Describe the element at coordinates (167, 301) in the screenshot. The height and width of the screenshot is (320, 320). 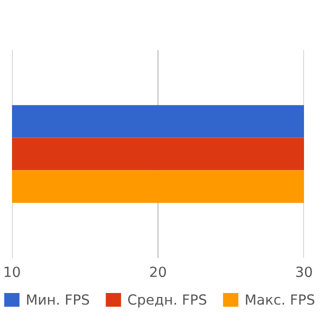
I see `legend-label: Средн. FPS` at that location.